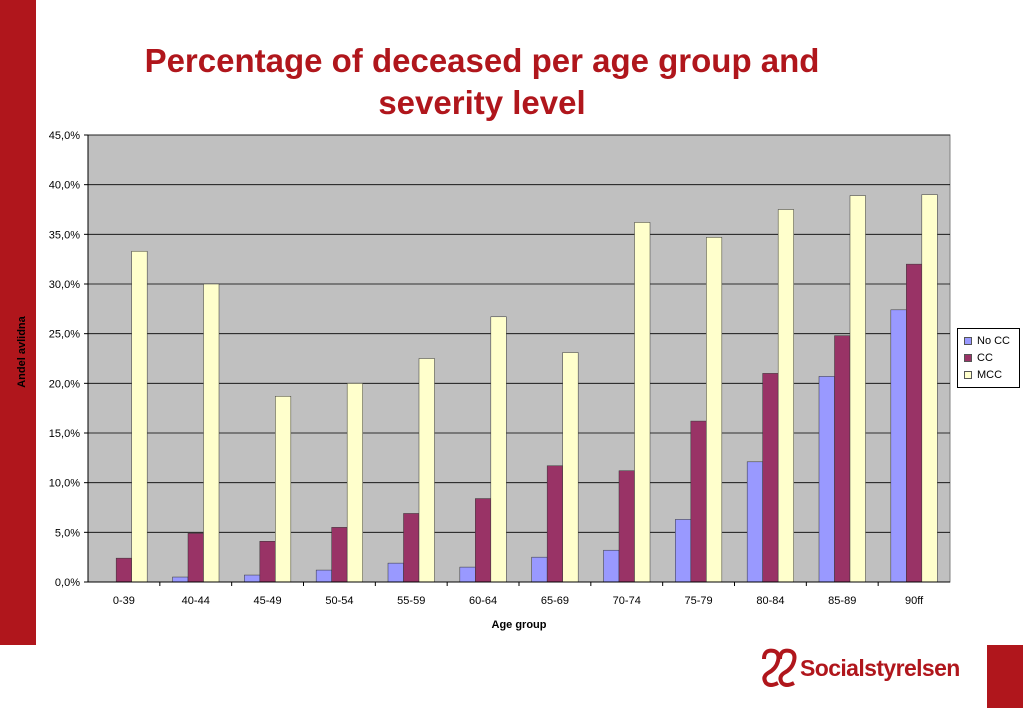 This screenshot has width=1023, height=708. What do you see at coordinates (411, 601) in the screenshot?
I see `x-tick-label: 55-59` at bounding box center [411, 601].